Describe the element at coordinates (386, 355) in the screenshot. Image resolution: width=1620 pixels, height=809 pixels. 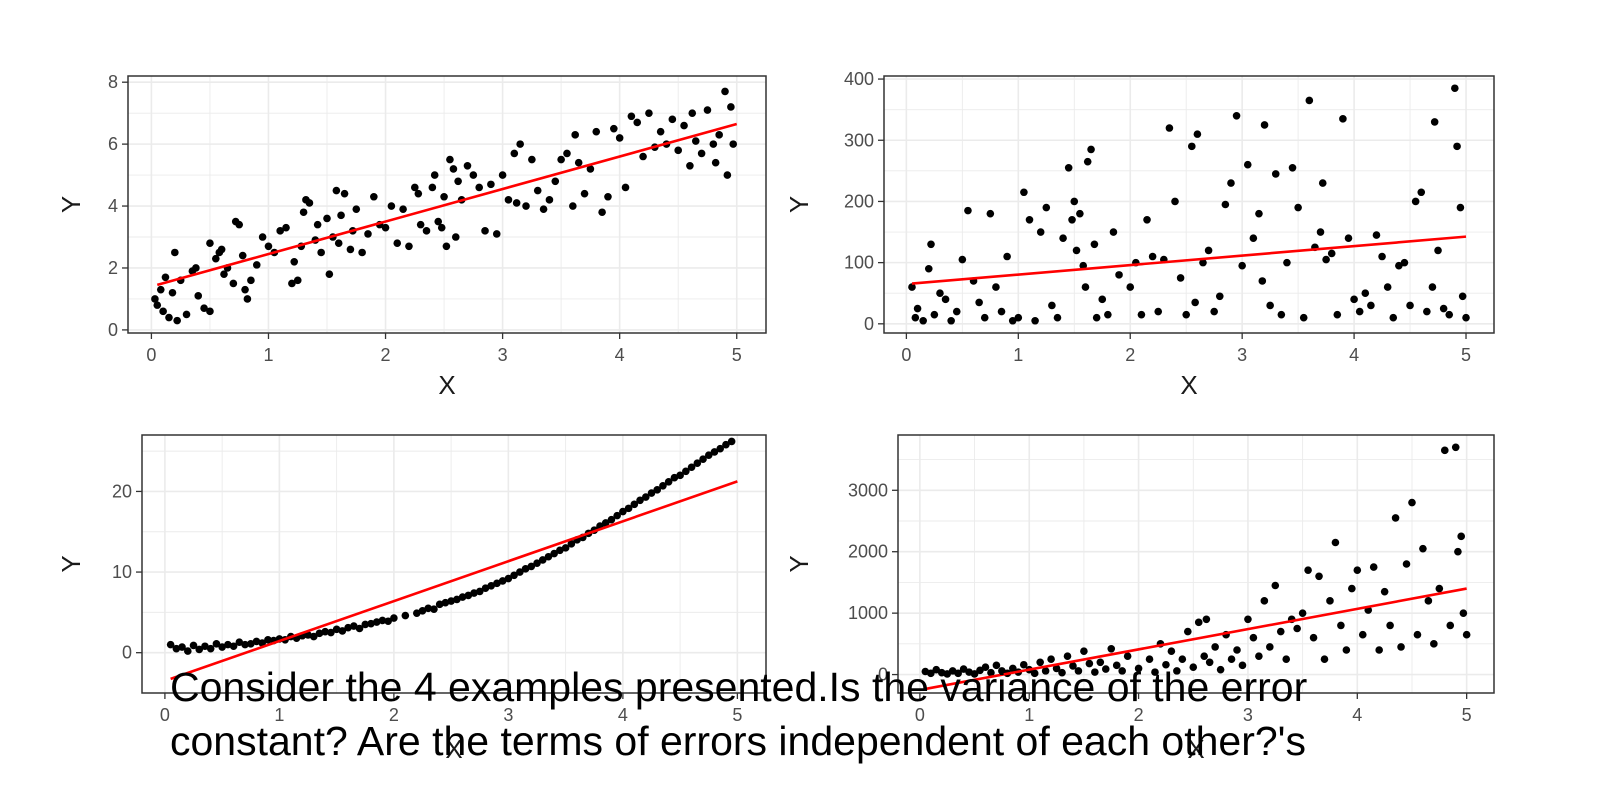
I see `x-tick-label: 2` at that location.